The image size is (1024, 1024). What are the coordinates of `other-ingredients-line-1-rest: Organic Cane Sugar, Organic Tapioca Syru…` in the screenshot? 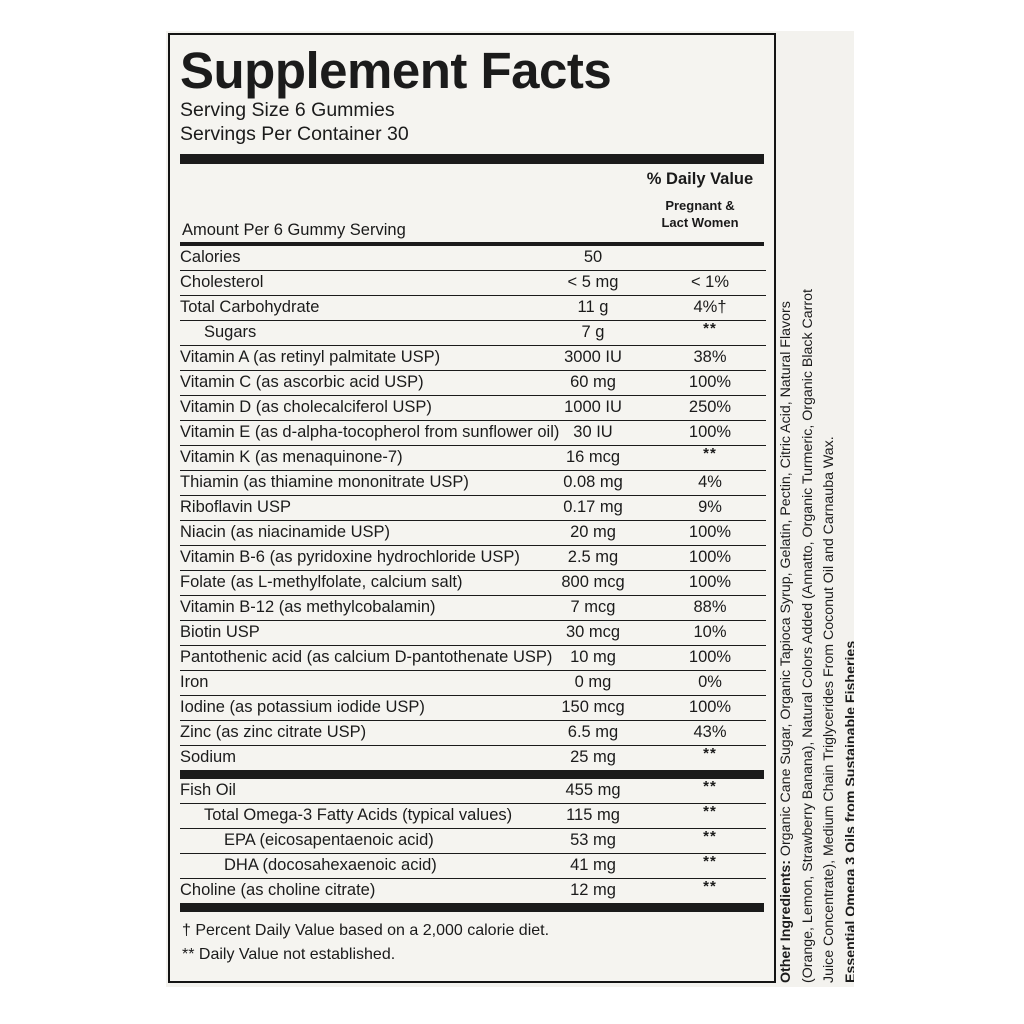 It's located at (786, 581).